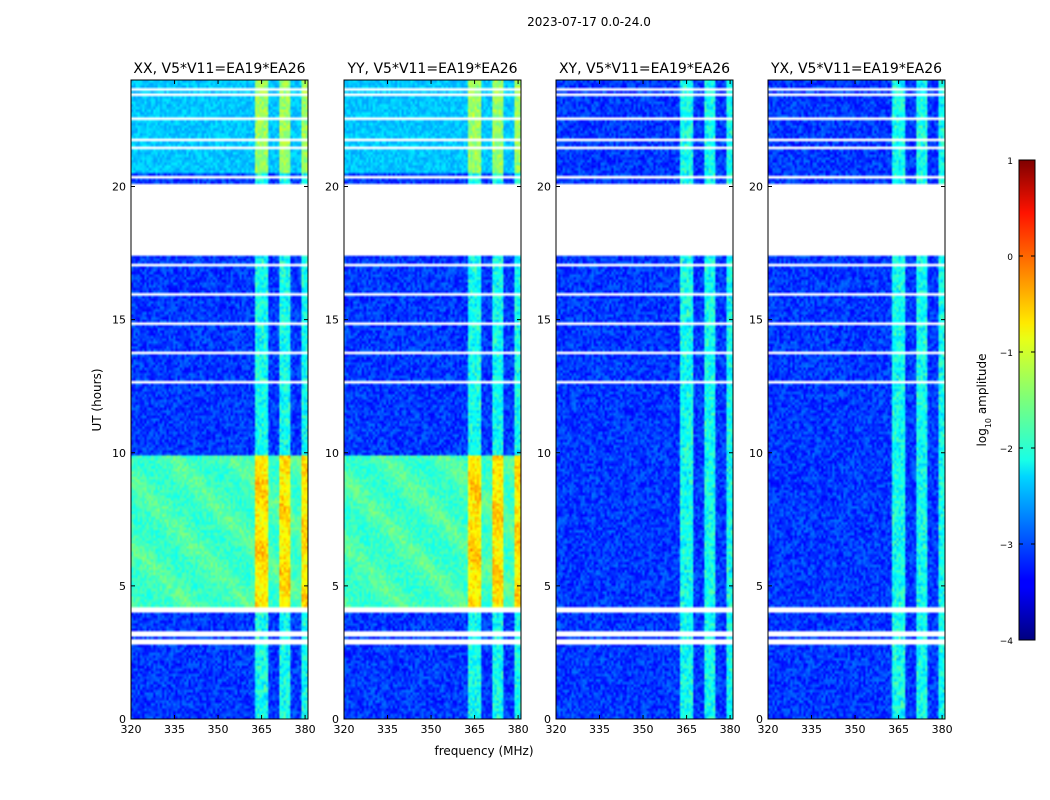 The height and width of the screenshot is (800, 1050). What do you see at coordinates (1027, 400) in the screenshot?
I see `colorbar-gradient` at bounding box center [1027, 400].